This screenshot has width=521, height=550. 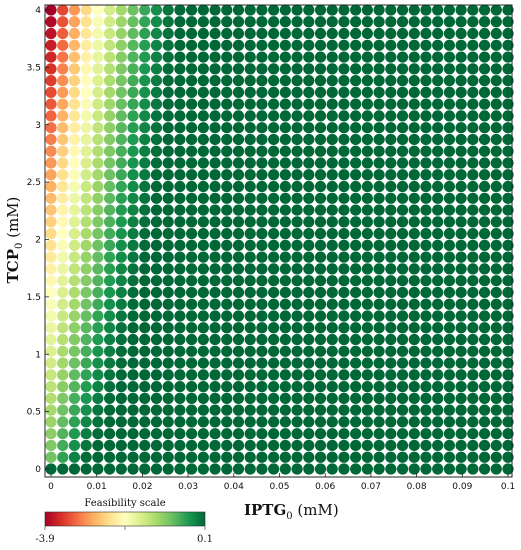 What do you see at coordinates (38, 240) in the screenshot?
I see `y-axis-ticks: 00.511.522.533.54` at bounding box center [38, 240].